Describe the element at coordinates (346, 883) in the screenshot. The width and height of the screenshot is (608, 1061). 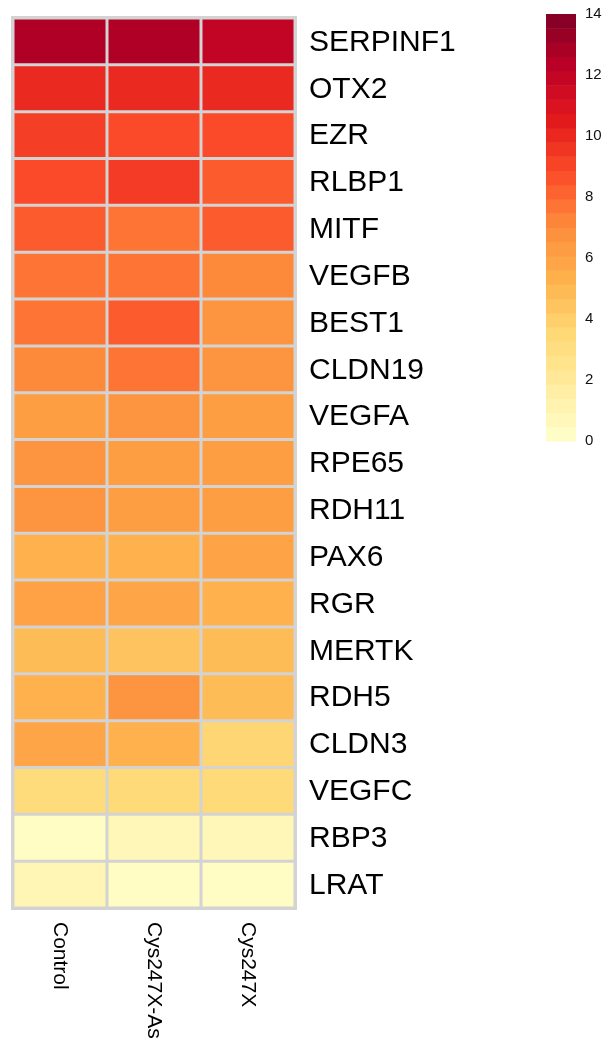
I see `y-tick-label: LRAT` at that location.